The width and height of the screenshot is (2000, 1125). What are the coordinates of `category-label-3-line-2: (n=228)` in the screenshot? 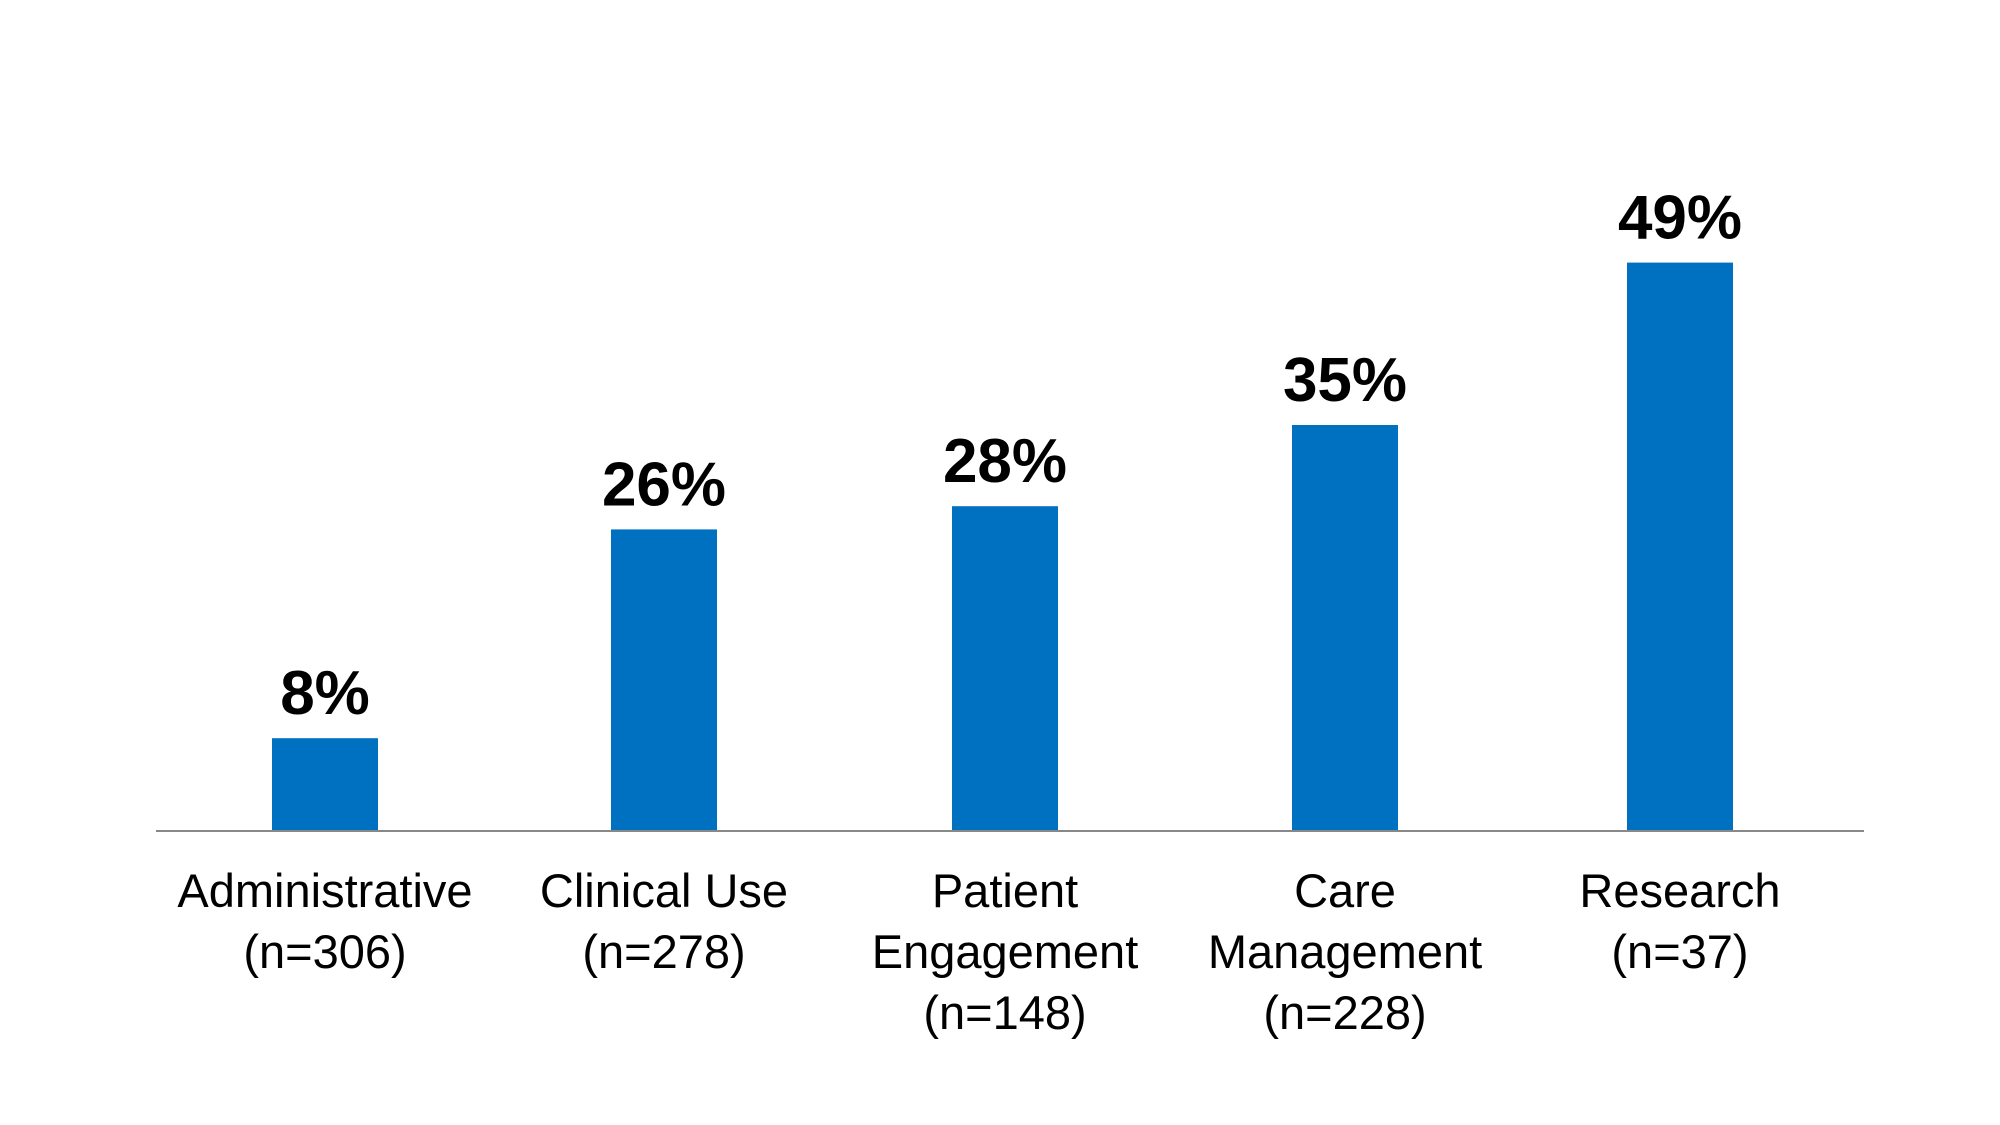 It's located at (1344, 1012).